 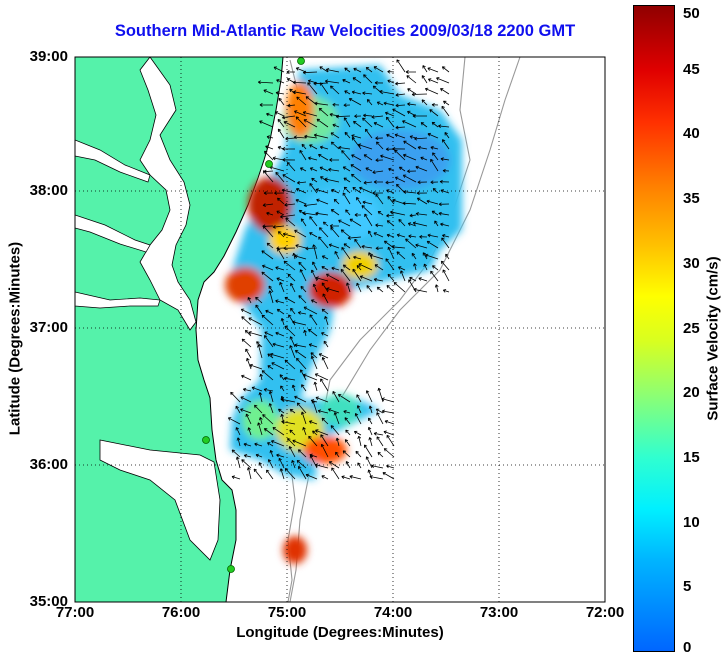 I want to click on x-axis-label: Longitude (Degrees:Minutes), so click(x=340, y=632).